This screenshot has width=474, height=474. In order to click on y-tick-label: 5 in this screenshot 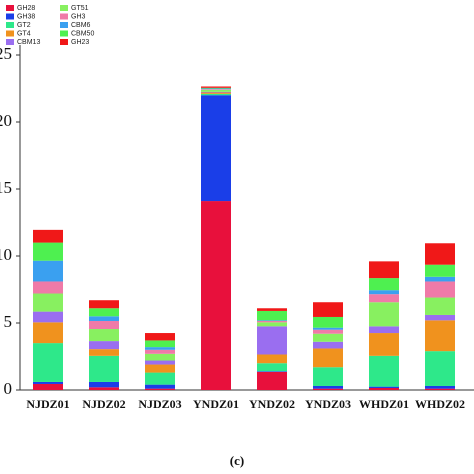, I will do `click(8, 321)`.